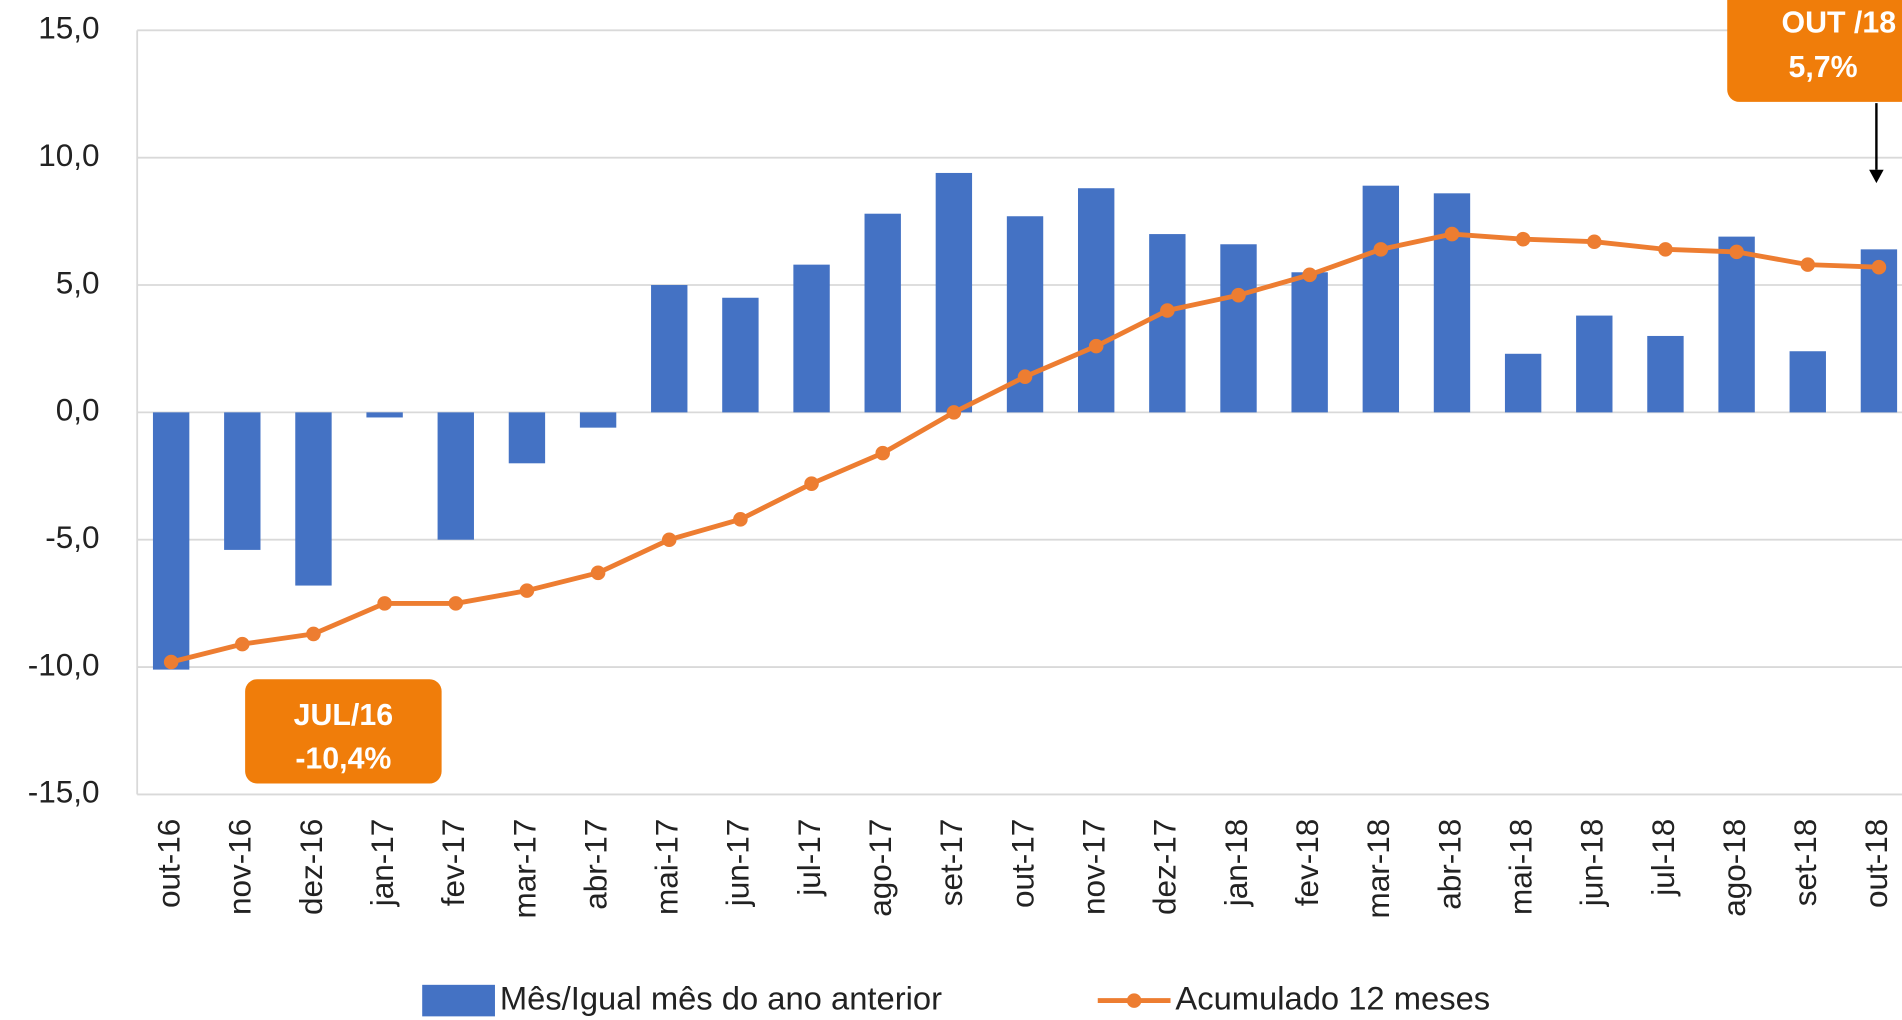  Describe the element at coordinates (1876, 176) in the screenshot. I see `arrow-head` at that location.